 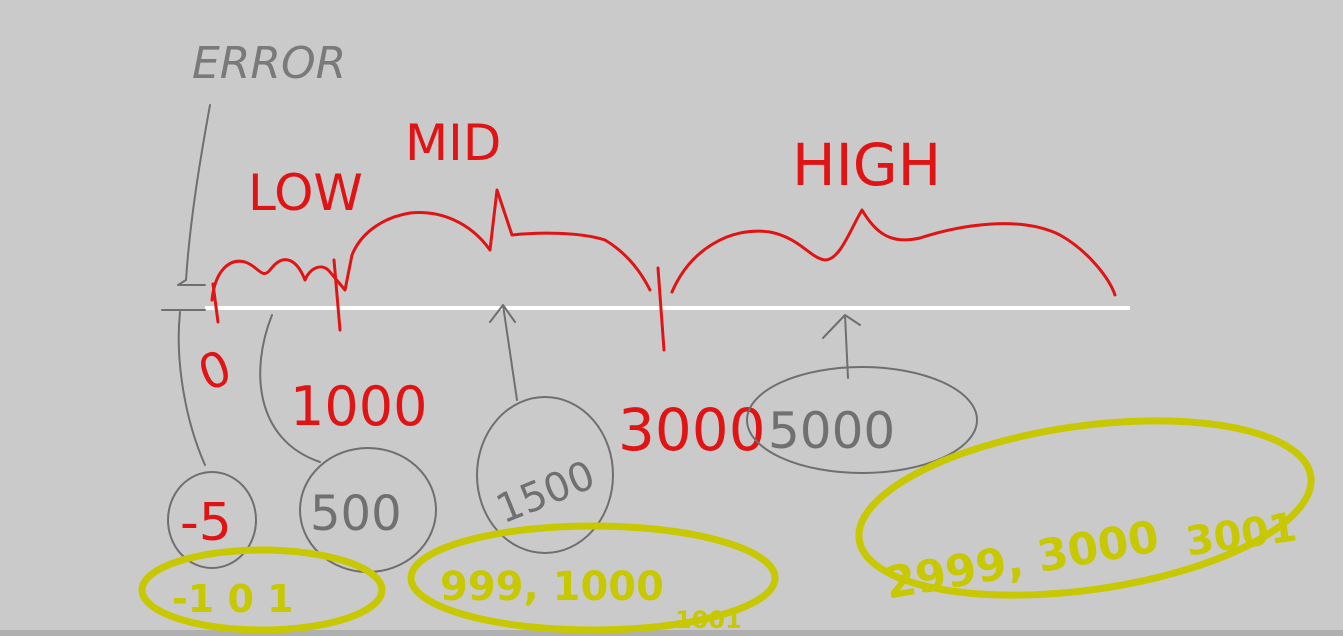 What do you see at coordinates (453, 143) in the screenshot?
I see `mid-label: MID` at bounding box center [453, 143].